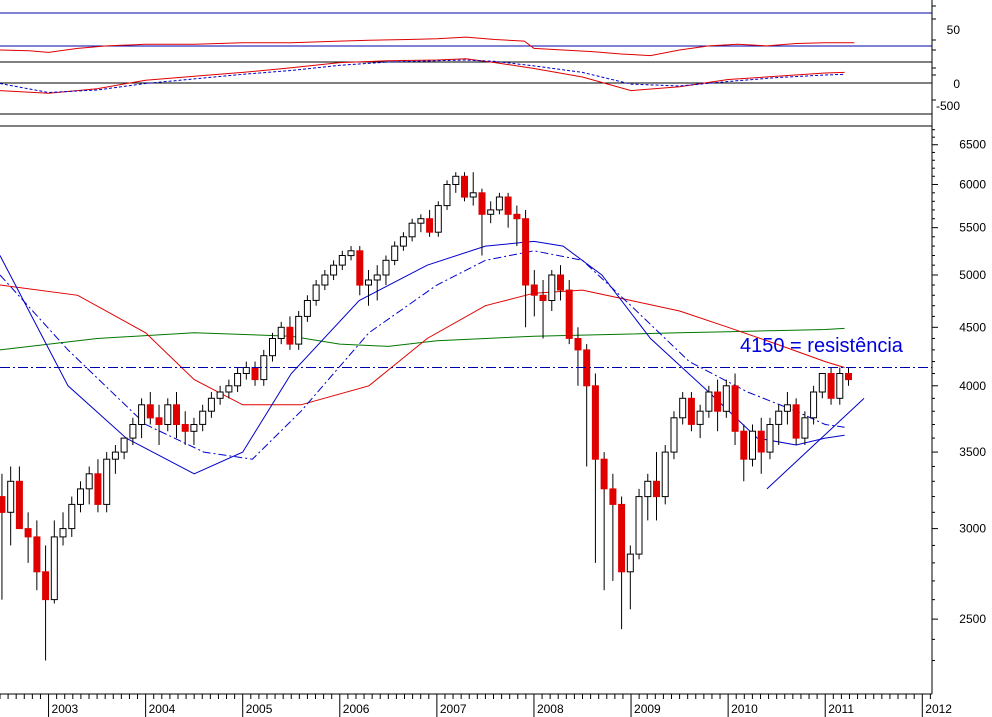 The image size is (992, 717). What do you see at coordinates (744, 709) in the screenshot?
I see `year-label: 2010` at bounding box center [744, 709].